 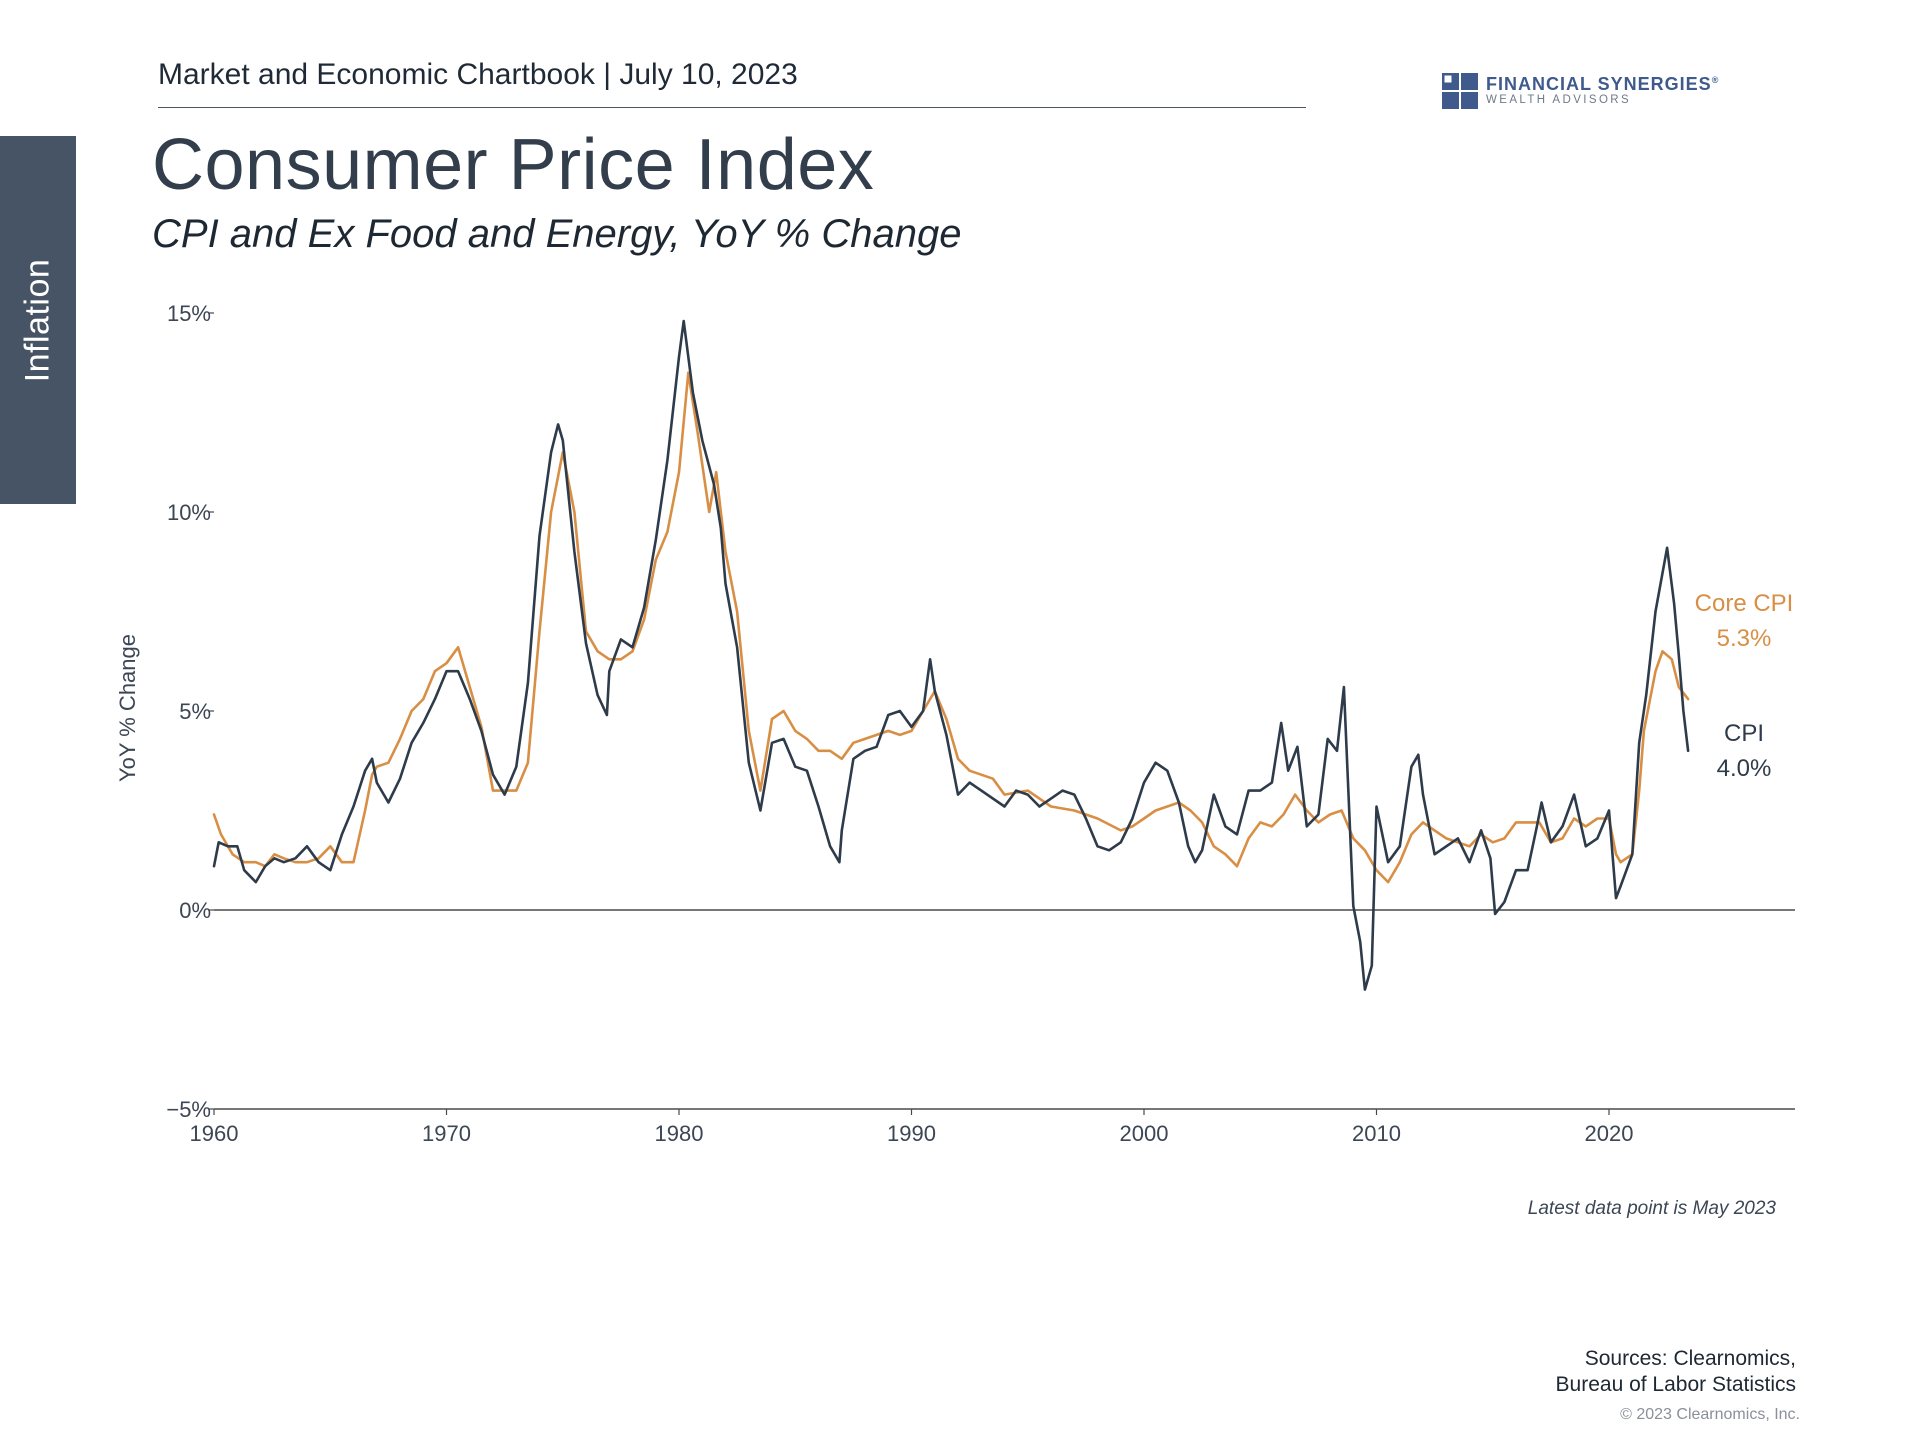 What do you see at coordinates (214, 1133) in the screenshot?
I see `x-tick-label: 1960` at bounding box center [214, 1133].